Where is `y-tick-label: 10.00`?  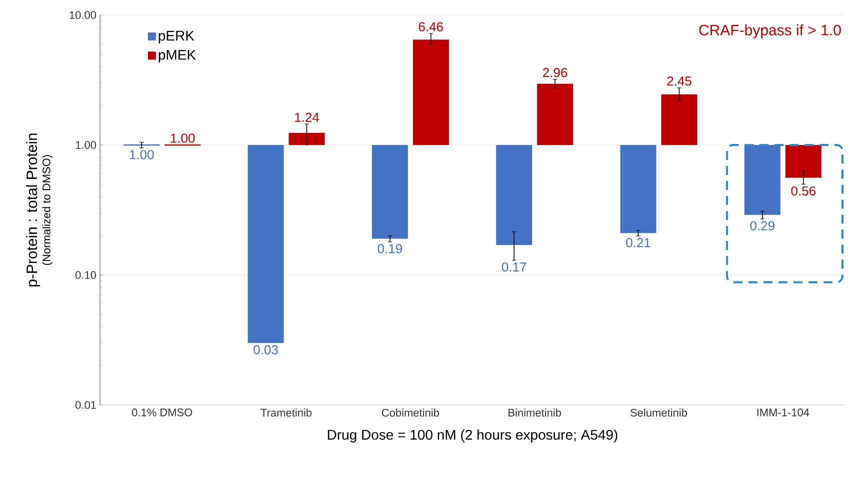 y-tick-label: 10.00 is located at coordinates (83, 15).